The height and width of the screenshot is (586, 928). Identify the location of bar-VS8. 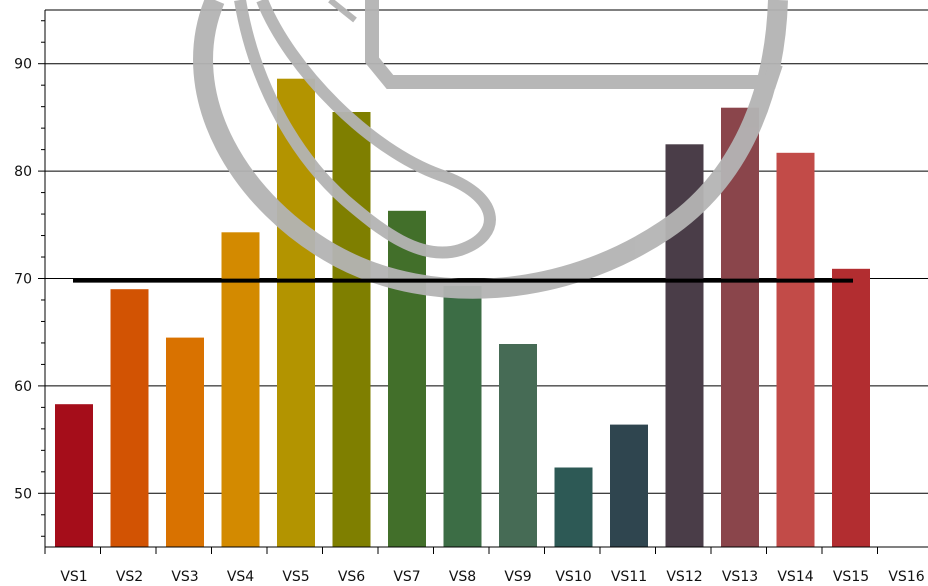
(462, 416).